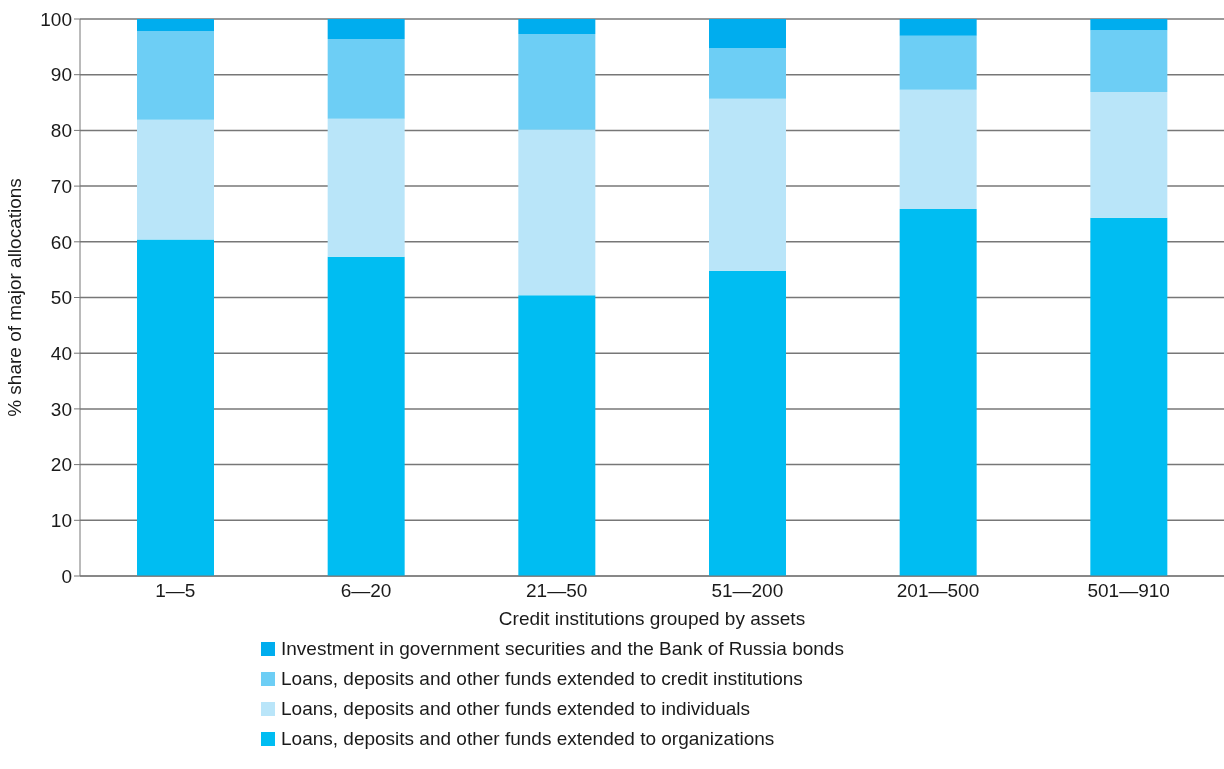  I want to click on legend-label: Investment in government securities and the Bank of Russia bonds, so click(562, 649).